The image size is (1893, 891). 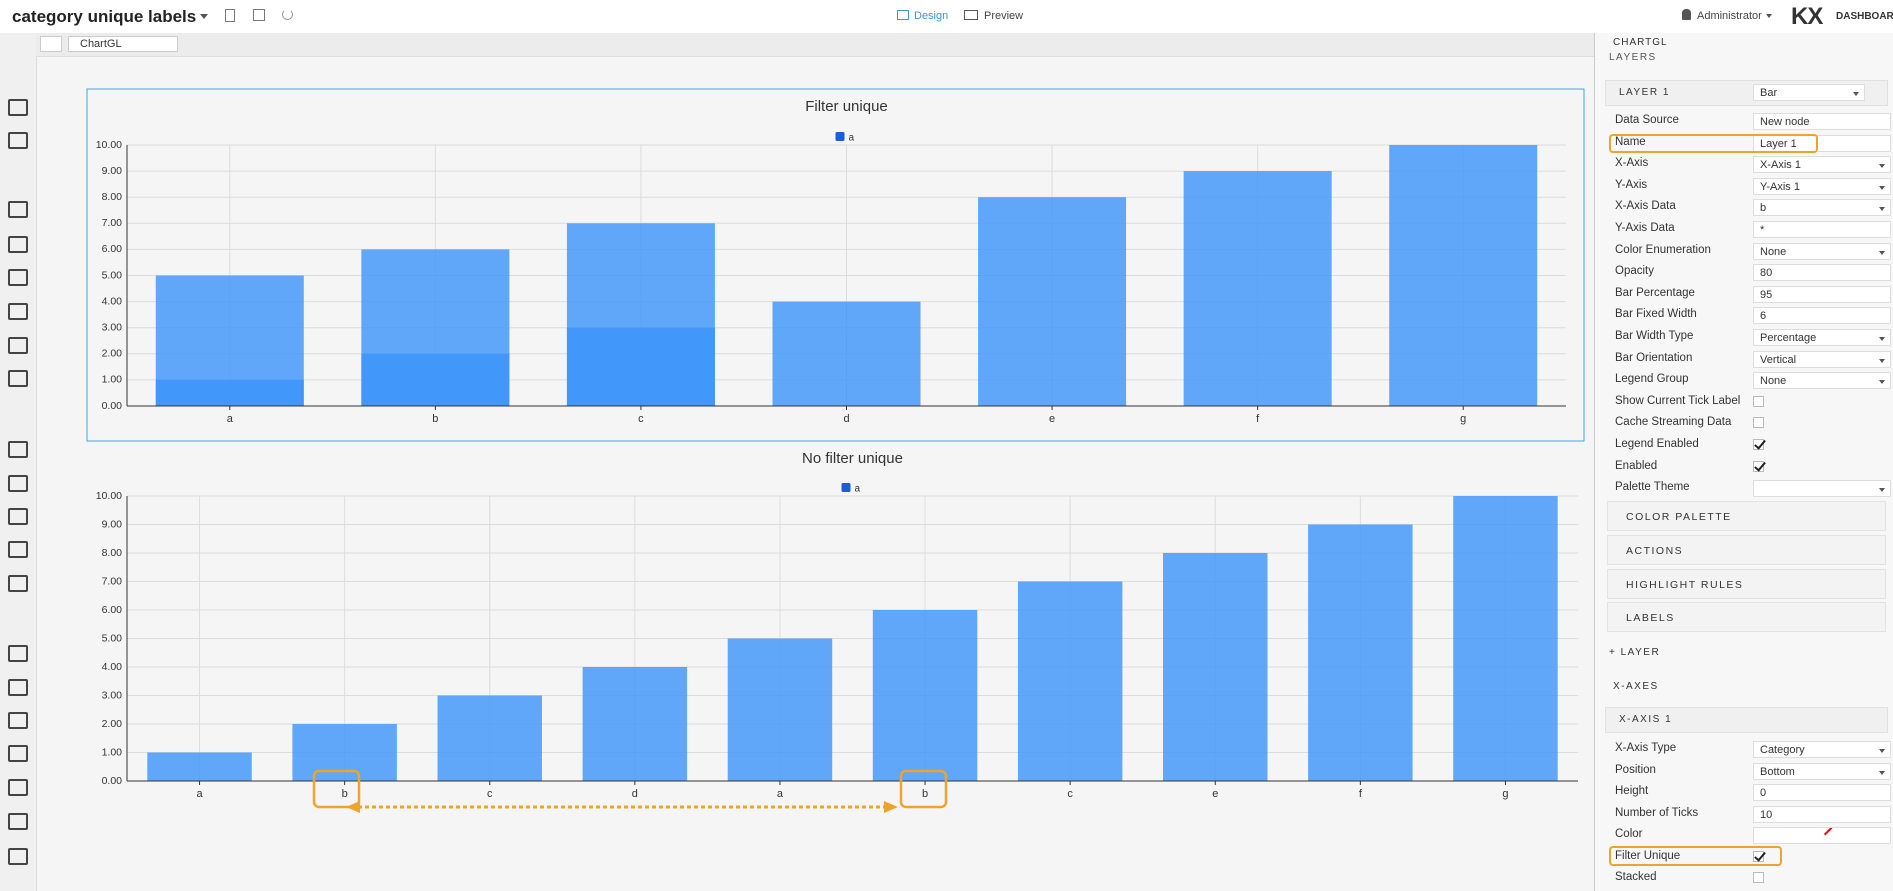 What do you see at coordinates (1807, 16) in the screenshot?
I see `logo: KX` at bounding box center [1807, 16].